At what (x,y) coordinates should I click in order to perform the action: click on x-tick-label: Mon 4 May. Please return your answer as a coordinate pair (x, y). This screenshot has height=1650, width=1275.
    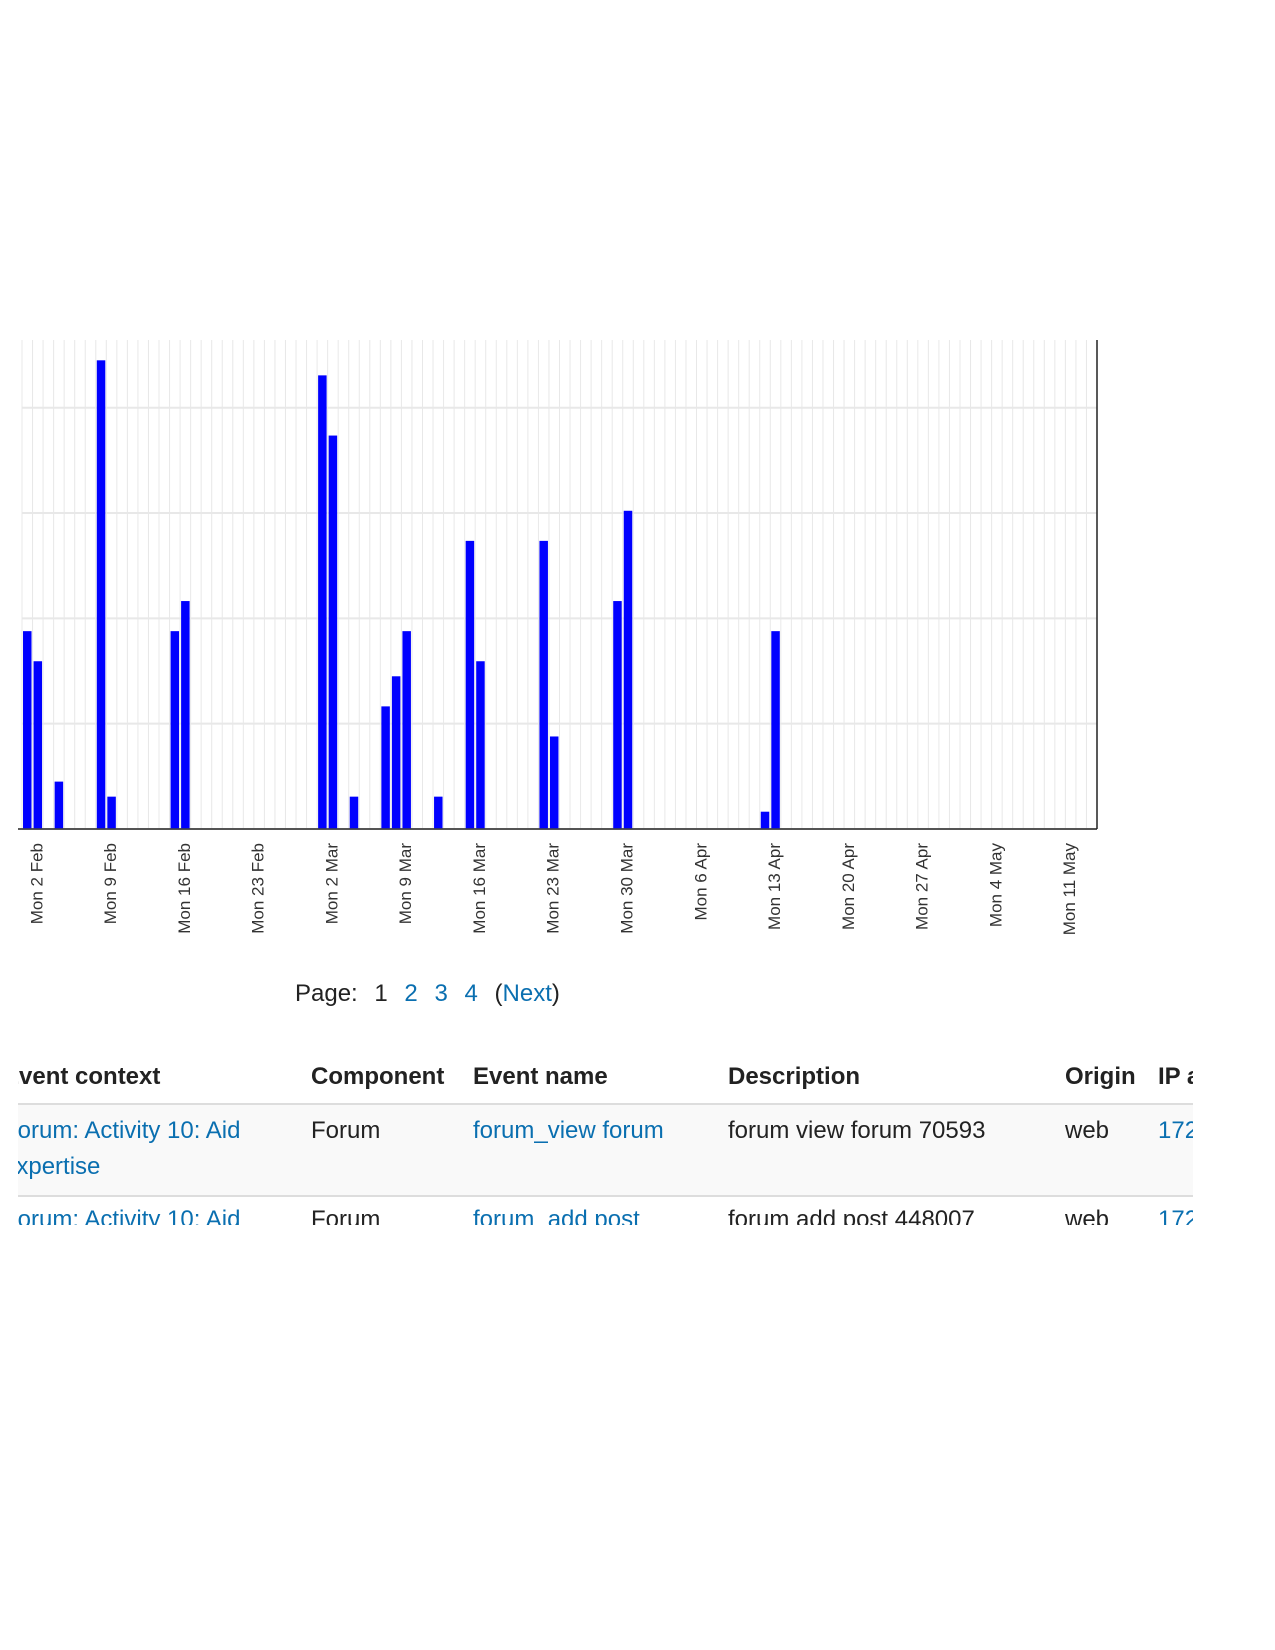
    Looking at the image, I should click on (995, 885).